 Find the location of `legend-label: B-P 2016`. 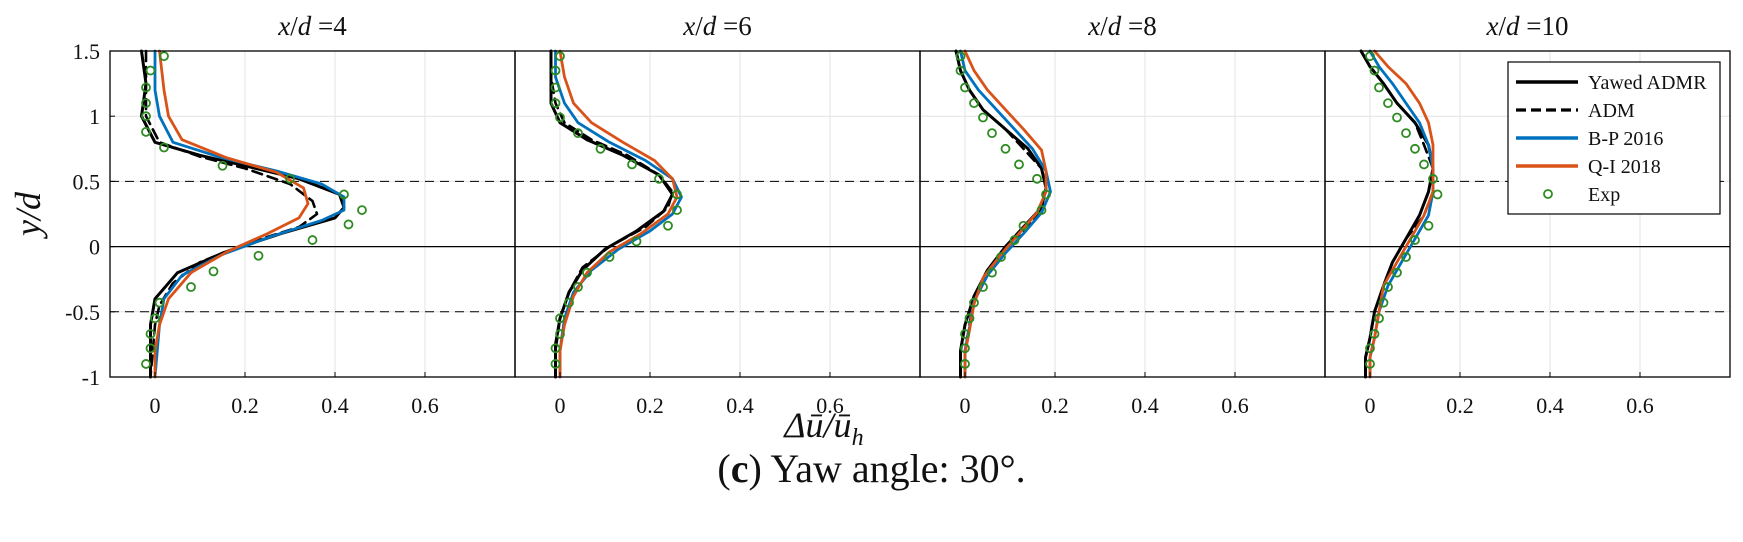

legend-label: B-P 2016 is located at coordinates (1625, 139).